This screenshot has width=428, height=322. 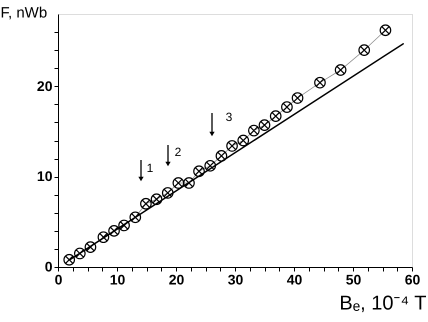 I want to click on y-tick-label: 20, so click(x=44, y=86).